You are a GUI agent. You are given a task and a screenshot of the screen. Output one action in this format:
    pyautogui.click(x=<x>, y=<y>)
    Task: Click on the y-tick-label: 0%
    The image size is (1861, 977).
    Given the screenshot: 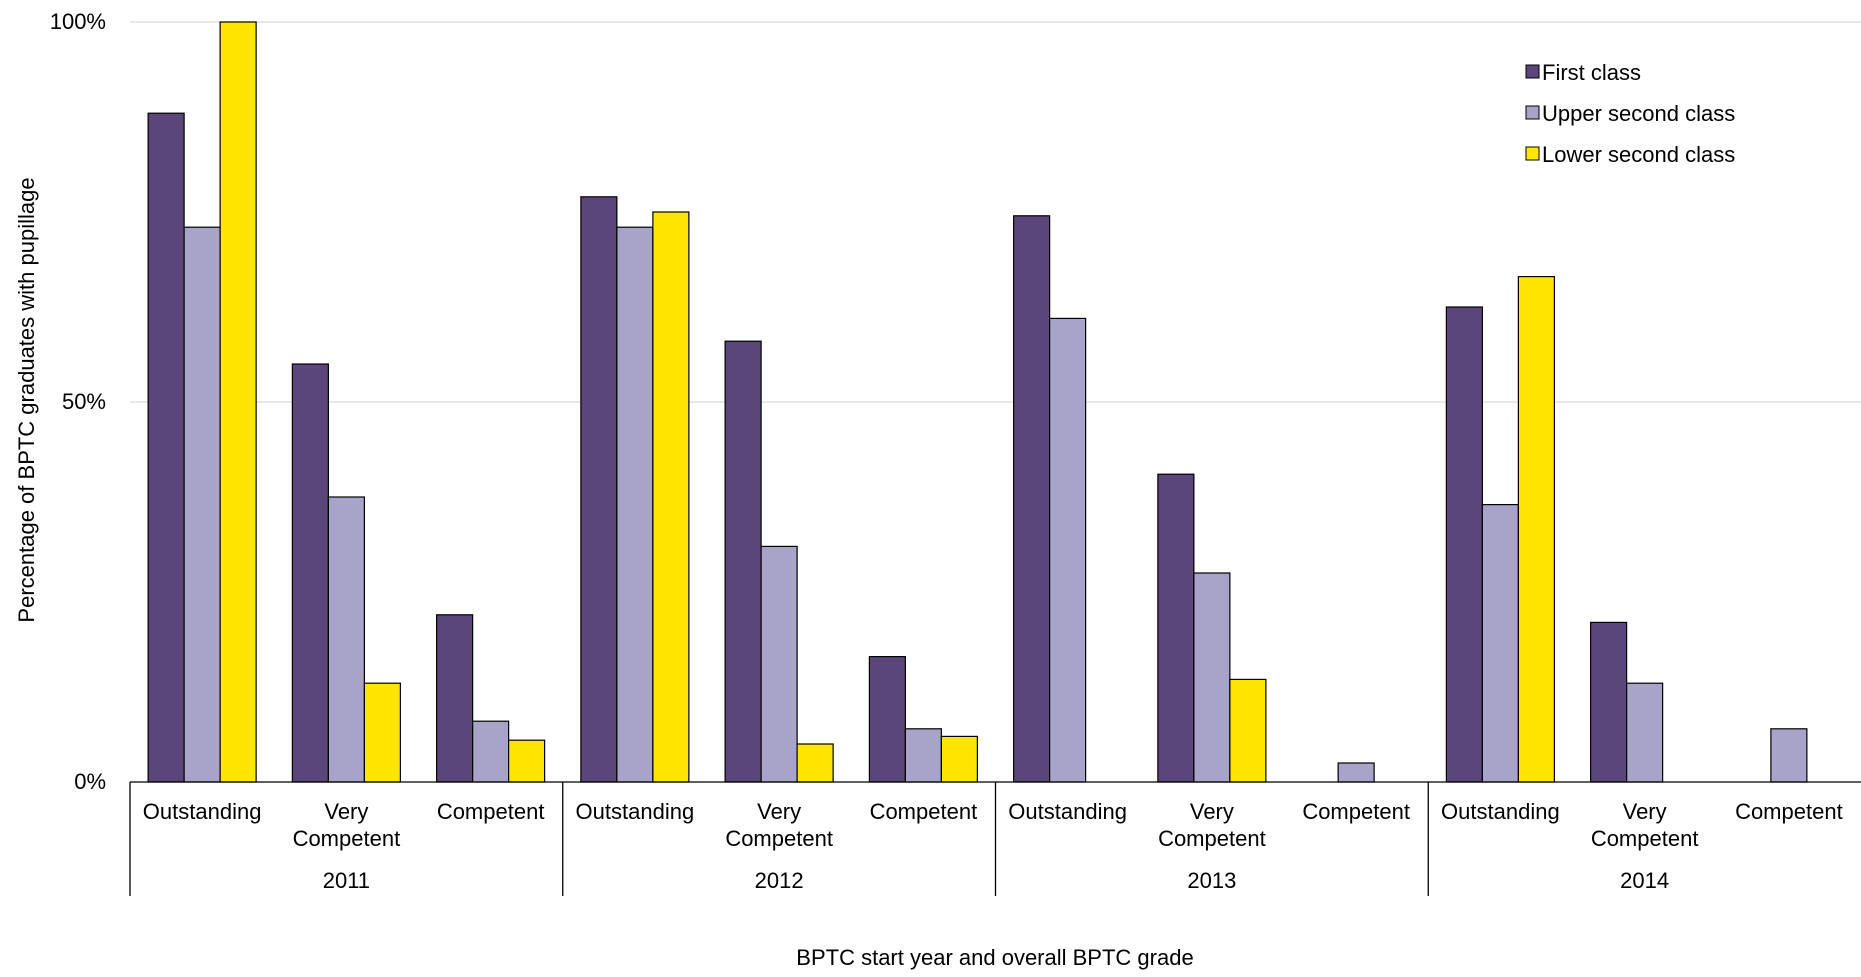 What is the action you would take?
    pyautogui.click(x=90, y=781)
    